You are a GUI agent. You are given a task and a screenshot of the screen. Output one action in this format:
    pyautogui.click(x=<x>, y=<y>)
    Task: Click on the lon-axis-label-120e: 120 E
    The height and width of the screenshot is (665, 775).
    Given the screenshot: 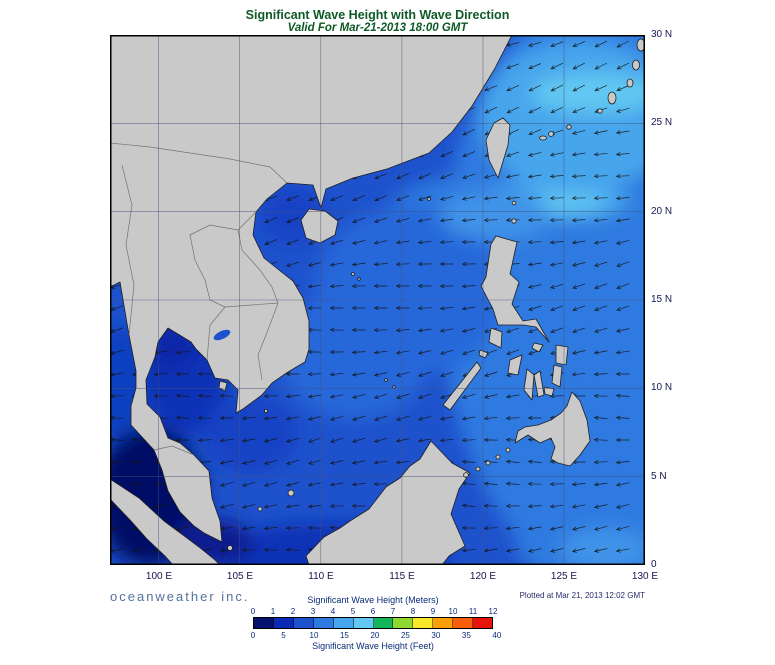 What is the action you would take?
    pyautogui.click(x=483, y=576)
    